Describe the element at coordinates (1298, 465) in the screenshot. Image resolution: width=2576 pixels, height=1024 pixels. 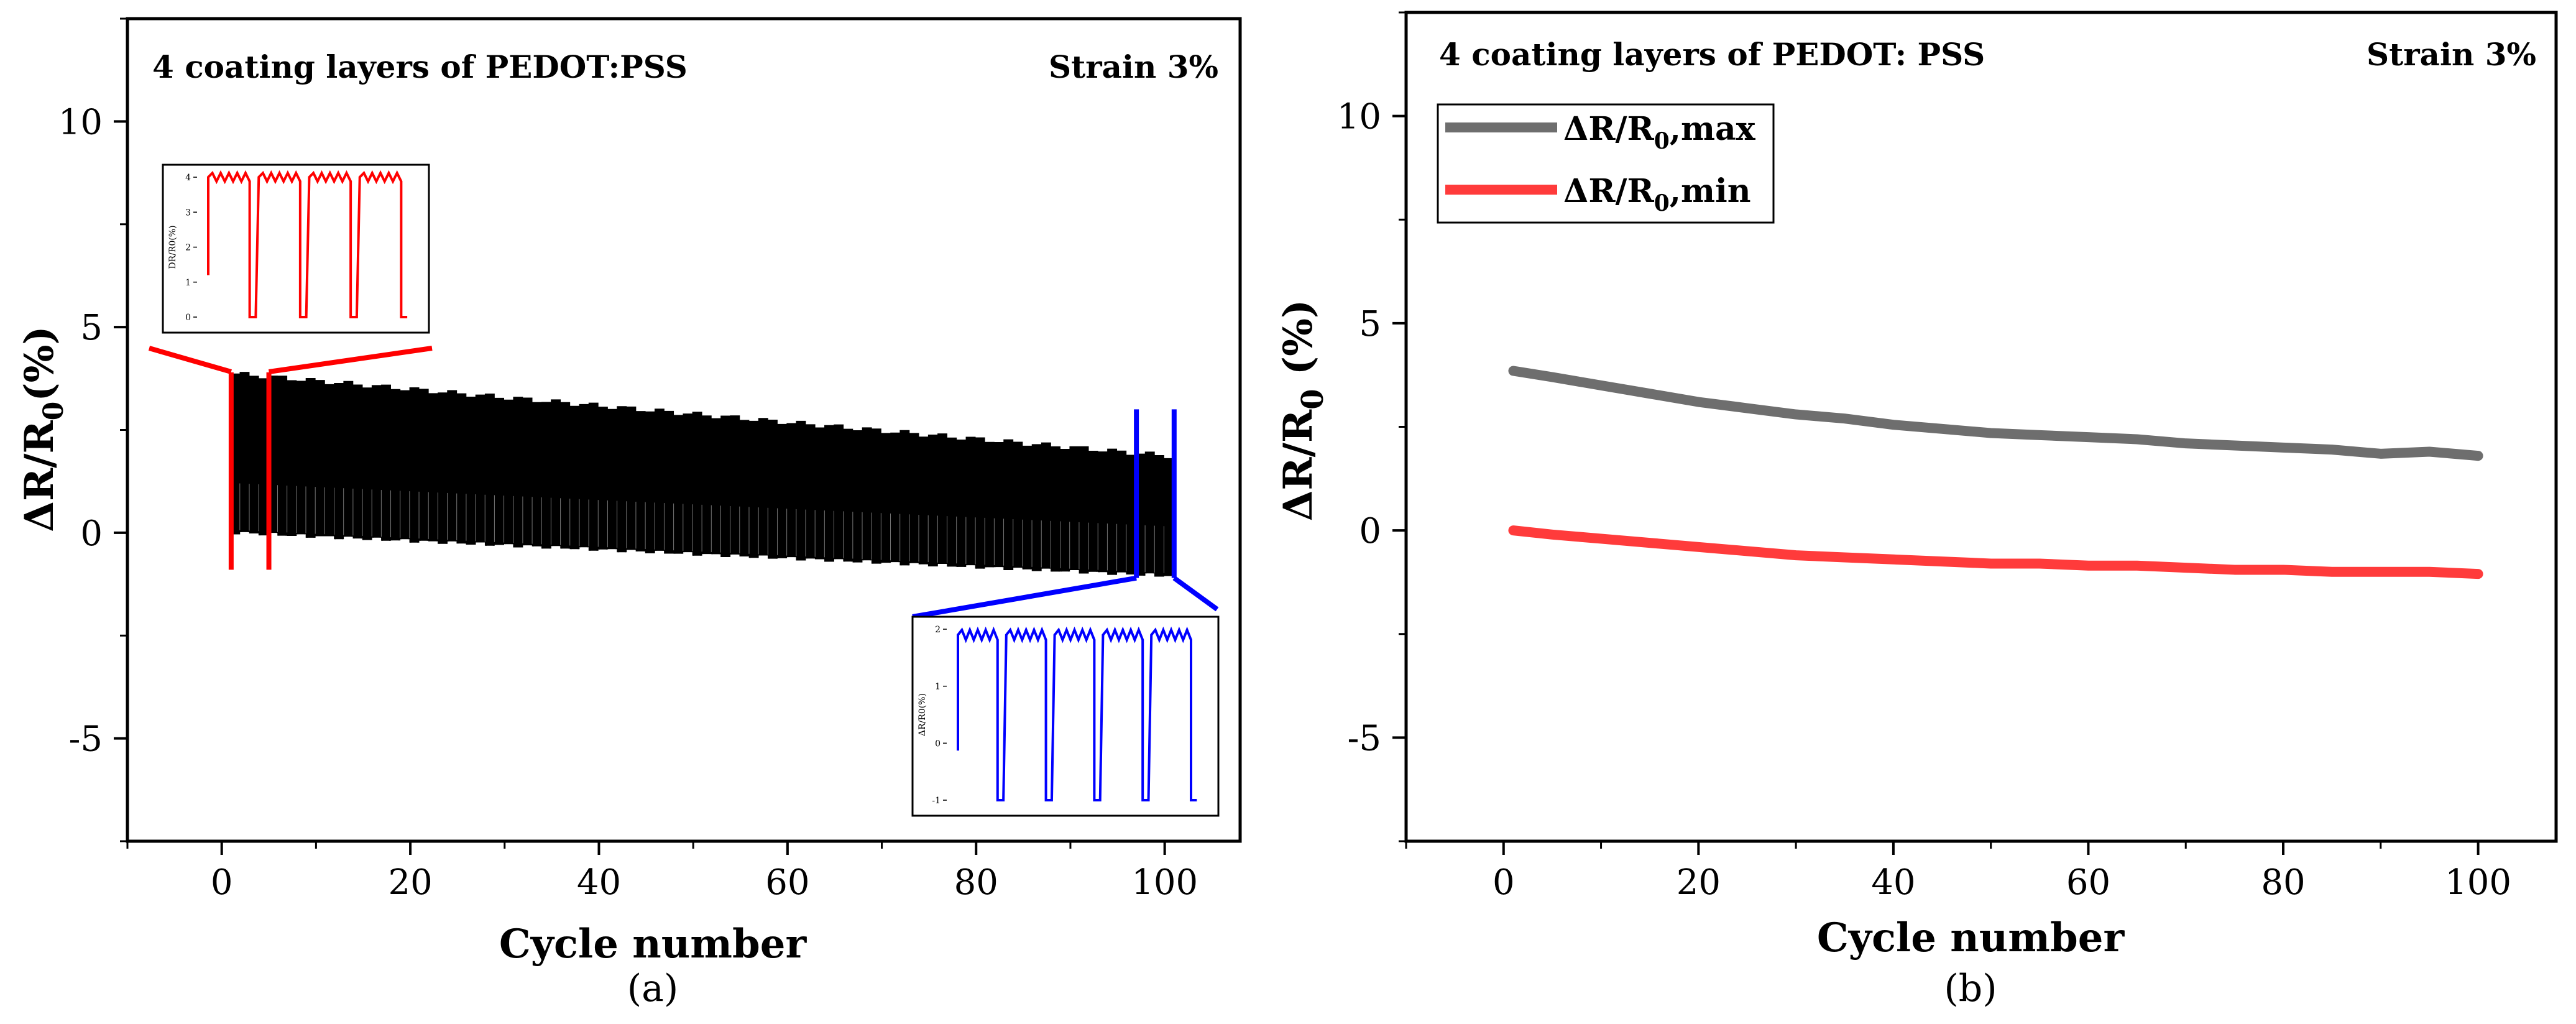
I see `panel-b-y-title-main: ΔR/R` at that location.